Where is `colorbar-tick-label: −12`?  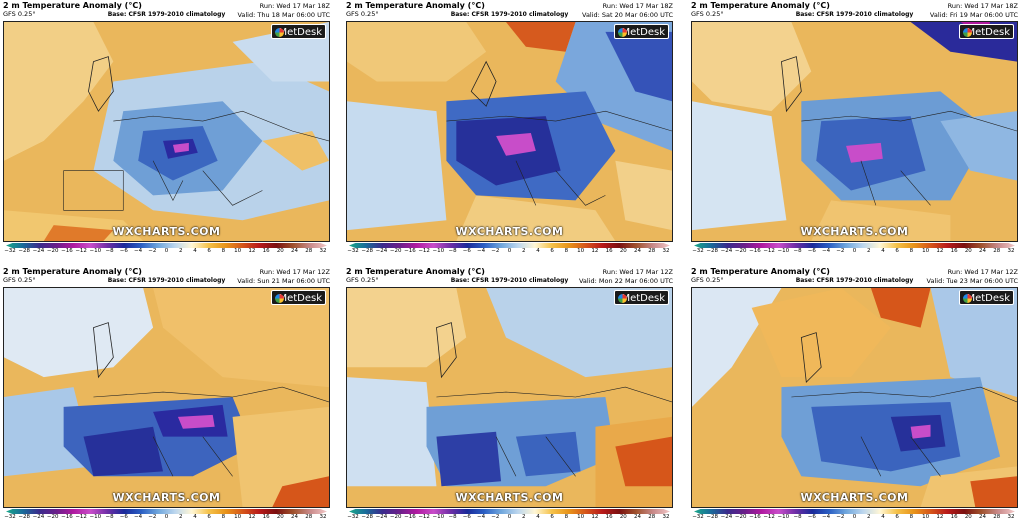 colorbar-tick-label: −12 is located at coordinates (81, 251).